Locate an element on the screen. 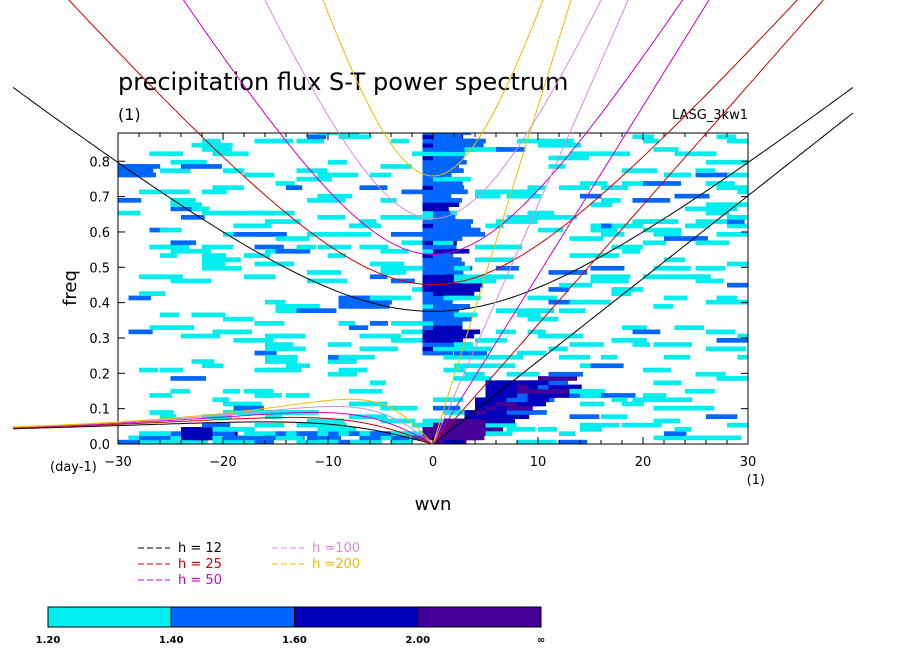 The width and height of the screenshot is (904, 654). x-tick-label: 0 is located at coordinates (433, 462).